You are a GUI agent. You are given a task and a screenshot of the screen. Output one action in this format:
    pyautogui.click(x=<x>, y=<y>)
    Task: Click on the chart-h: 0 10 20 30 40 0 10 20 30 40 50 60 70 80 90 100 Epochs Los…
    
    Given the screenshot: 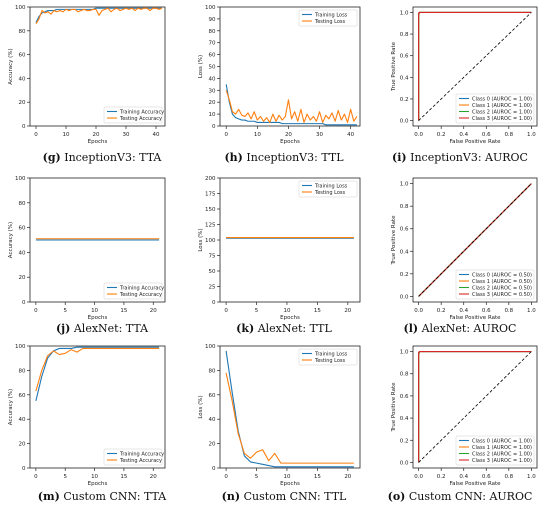 What is the action you would take?
    pyautogui.click(x=279, y=75)
    